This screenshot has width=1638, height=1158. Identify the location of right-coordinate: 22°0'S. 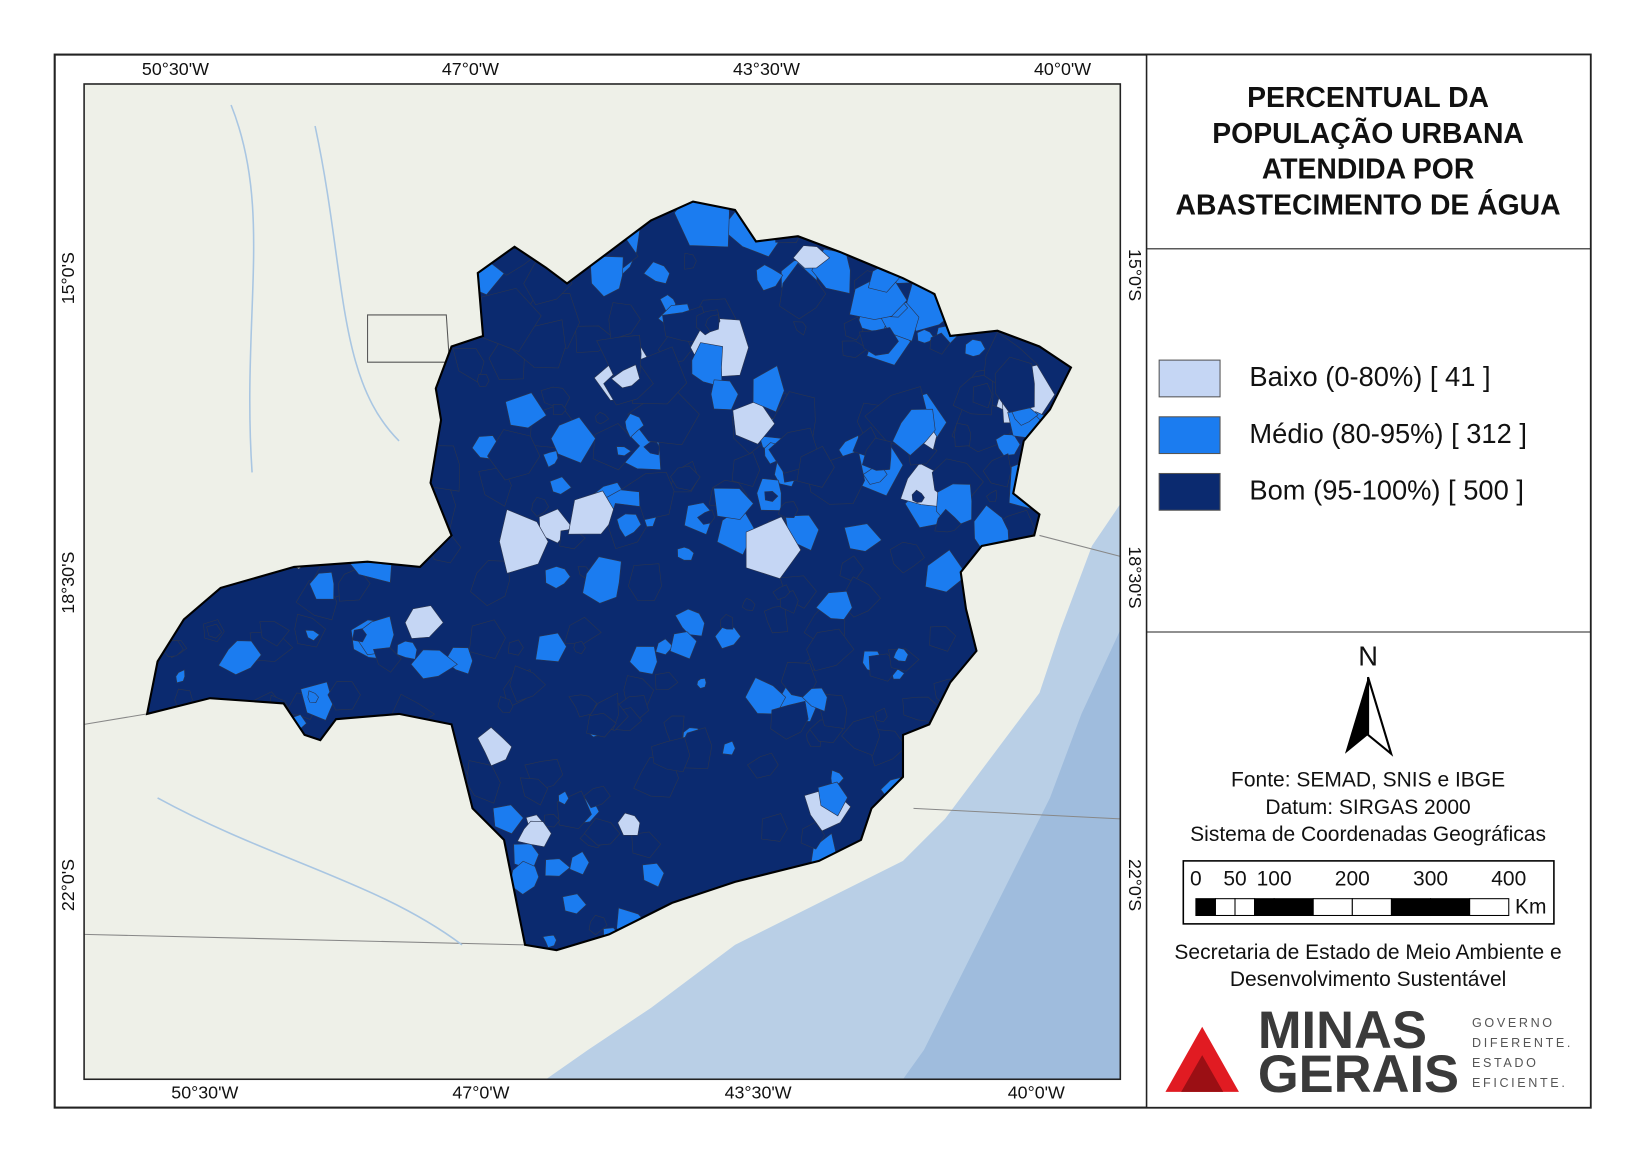
(1135, 885).